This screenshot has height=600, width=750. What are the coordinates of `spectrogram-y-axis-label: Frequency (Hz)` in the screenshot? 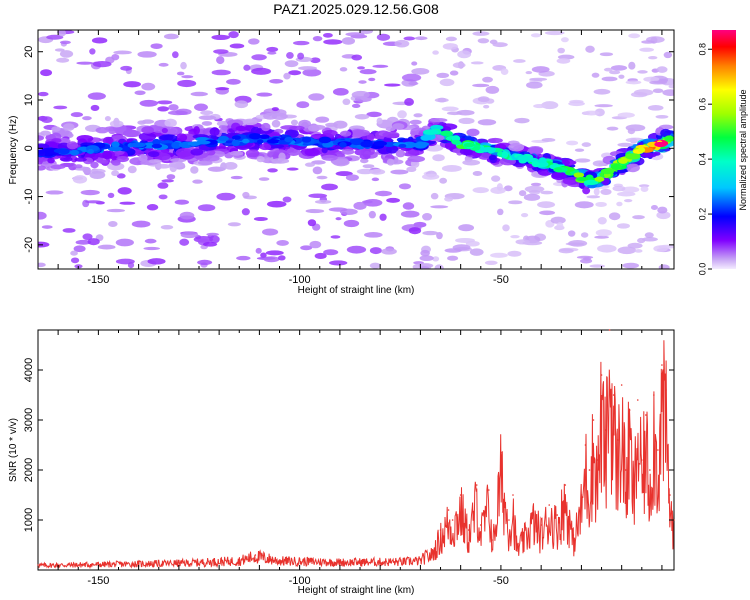 It's located at (13, 150).